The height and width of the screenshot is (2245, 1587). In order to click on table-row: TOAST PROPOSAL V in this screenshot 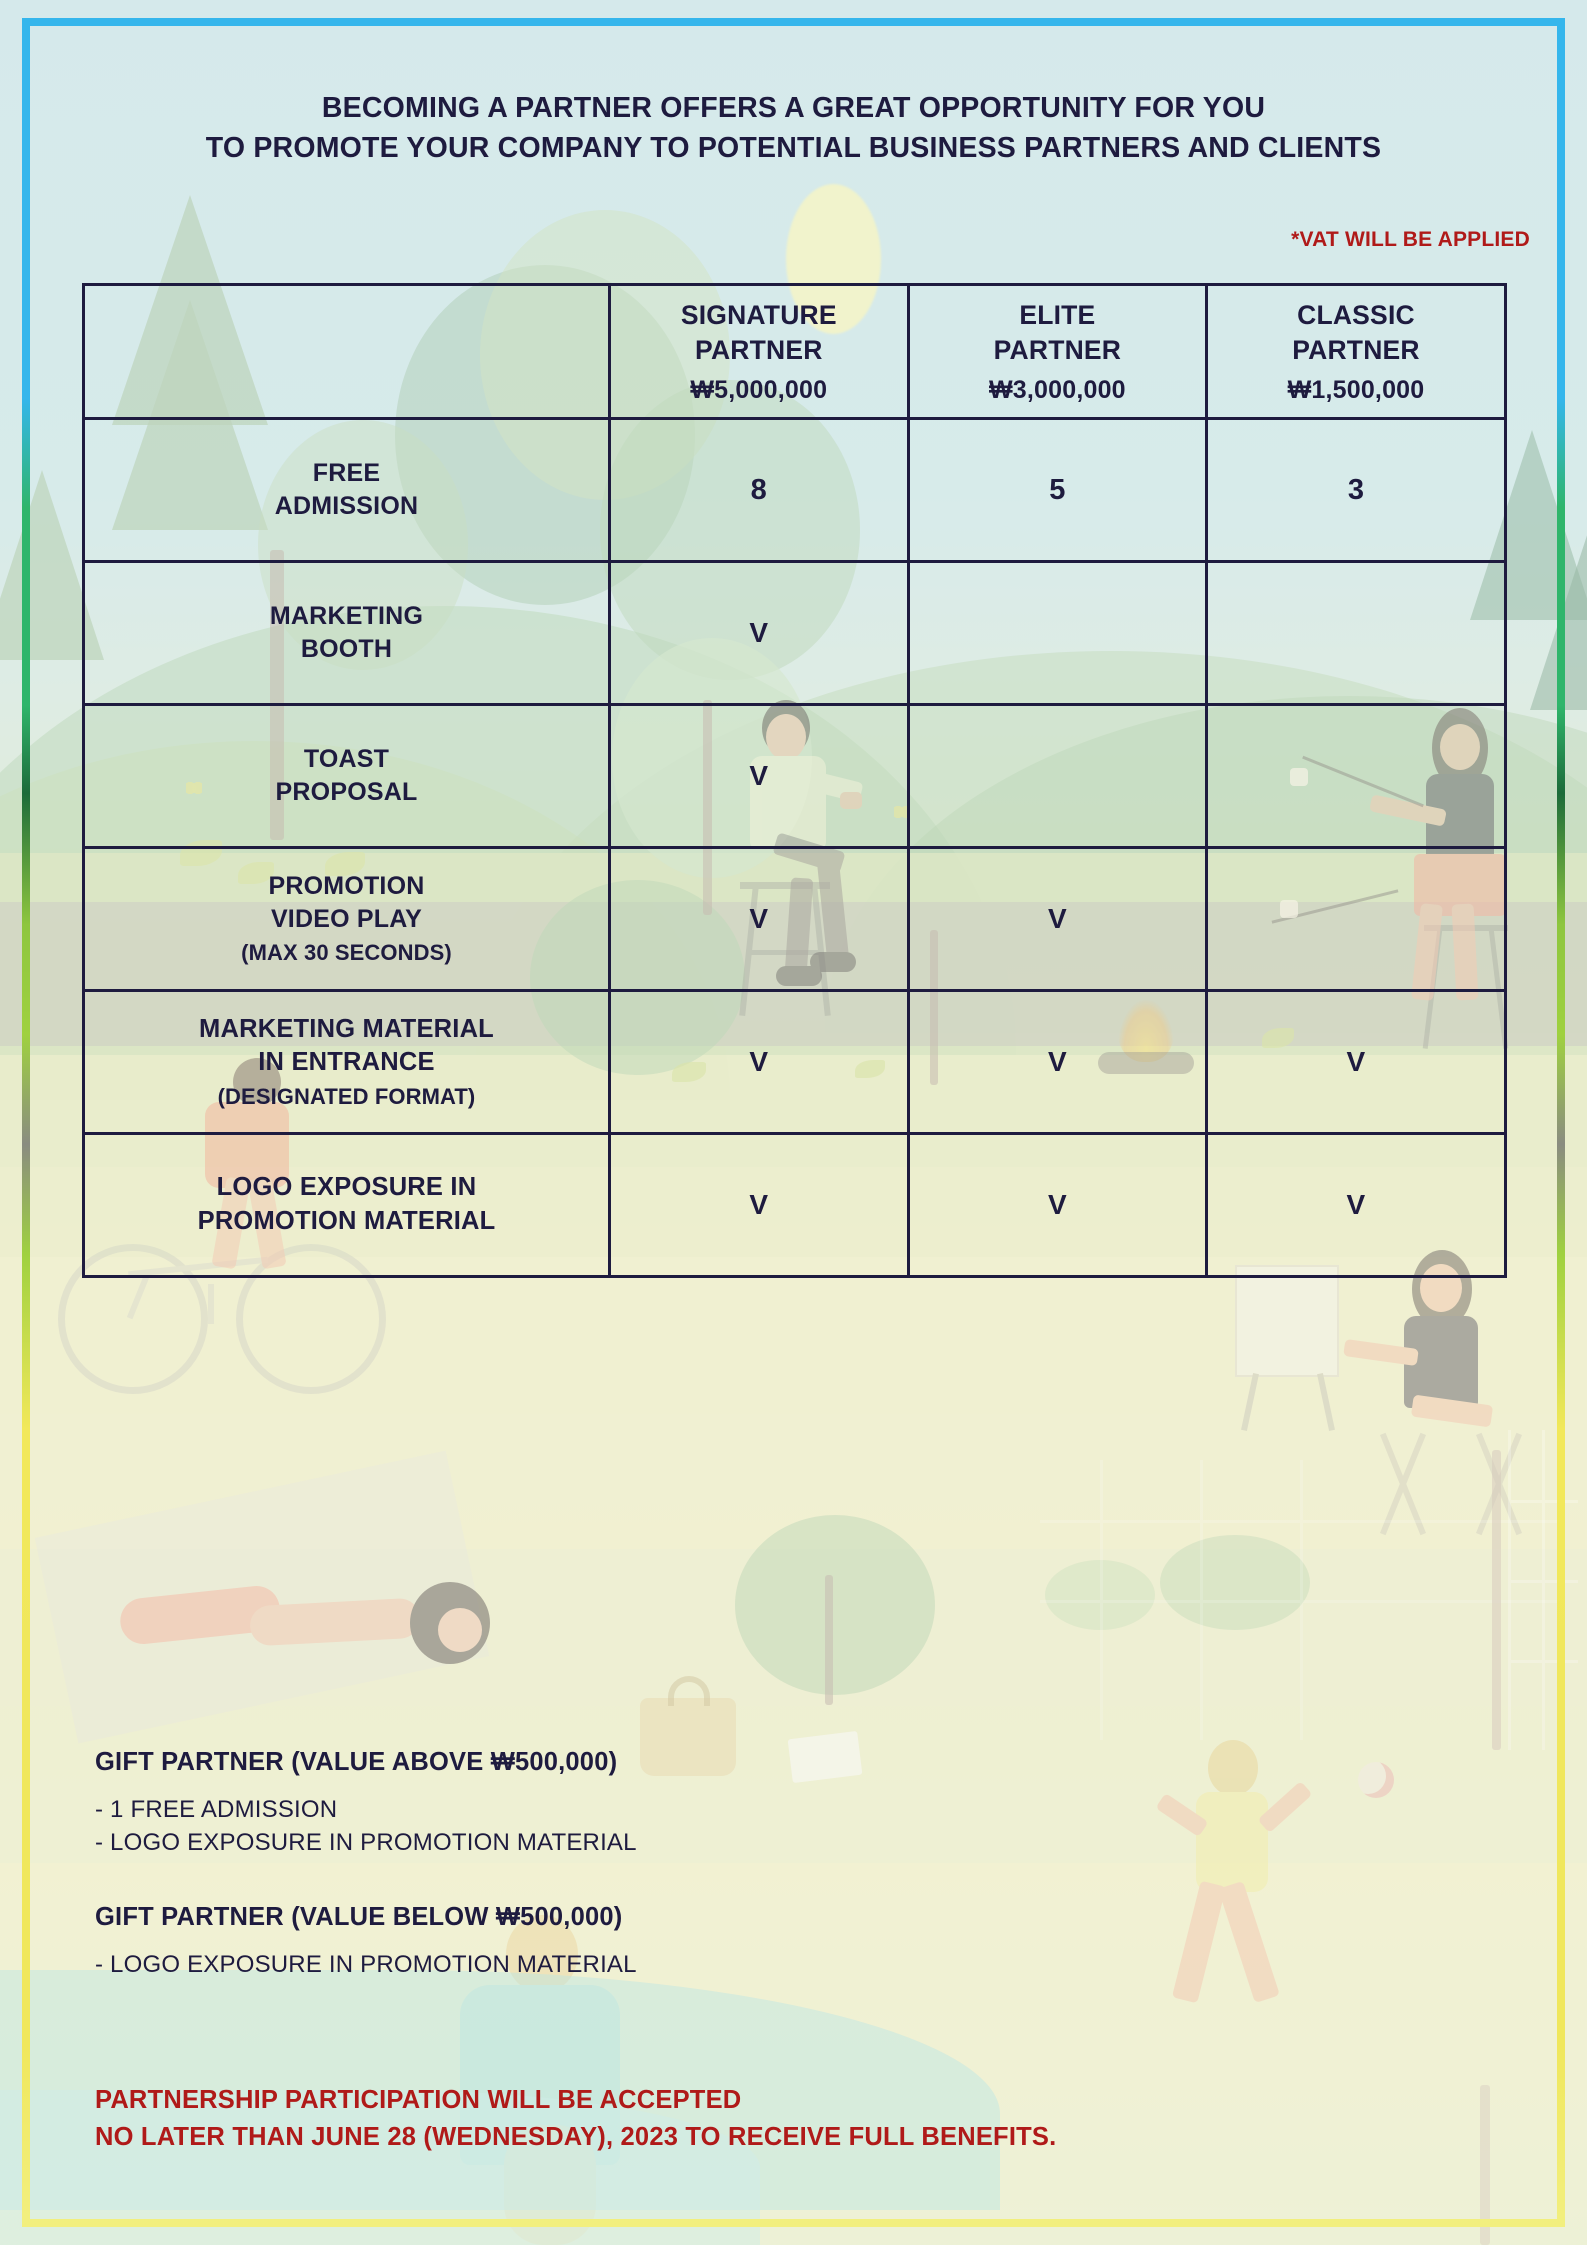, I will do `click(794, 776)`.